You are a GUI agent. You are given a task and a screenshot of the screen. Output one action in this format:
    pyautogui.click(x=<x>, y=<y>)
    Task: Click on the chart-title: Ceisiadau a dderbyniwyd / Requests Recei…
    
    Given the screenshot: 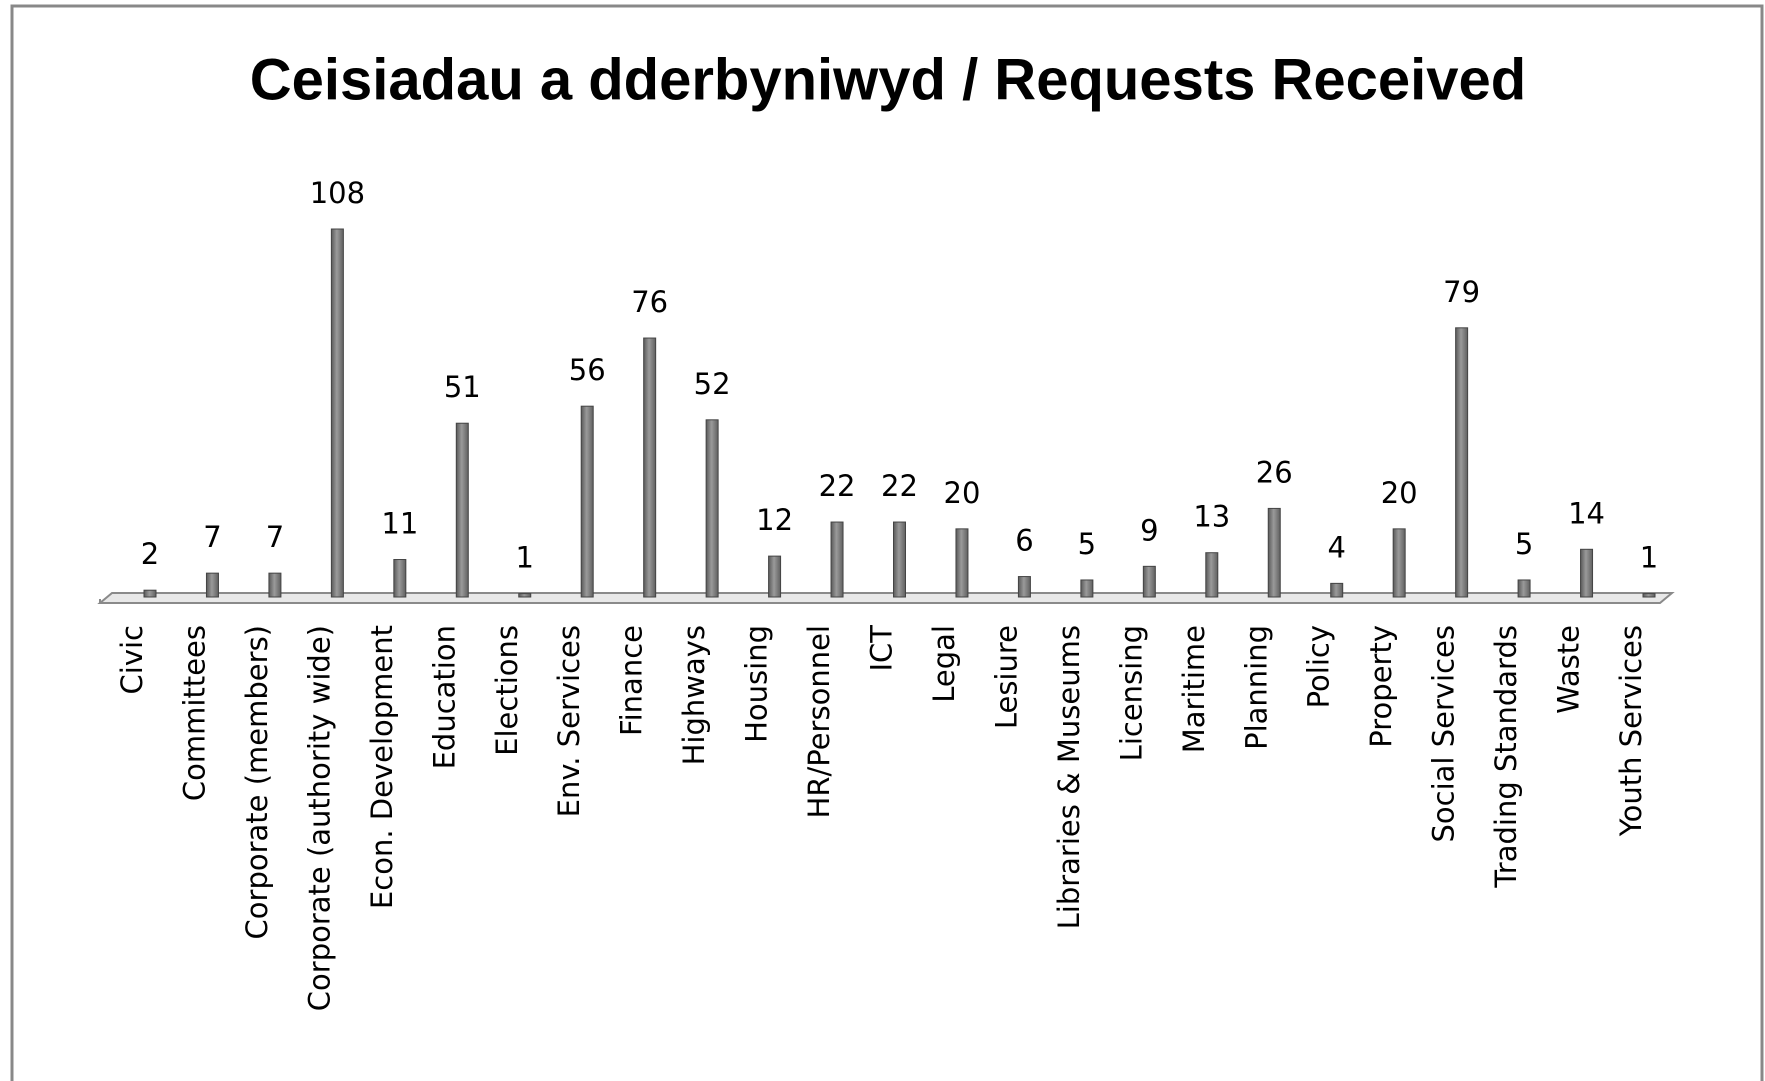 What is the action you would take?
    pyautogui.click(x=888, y=79)
    